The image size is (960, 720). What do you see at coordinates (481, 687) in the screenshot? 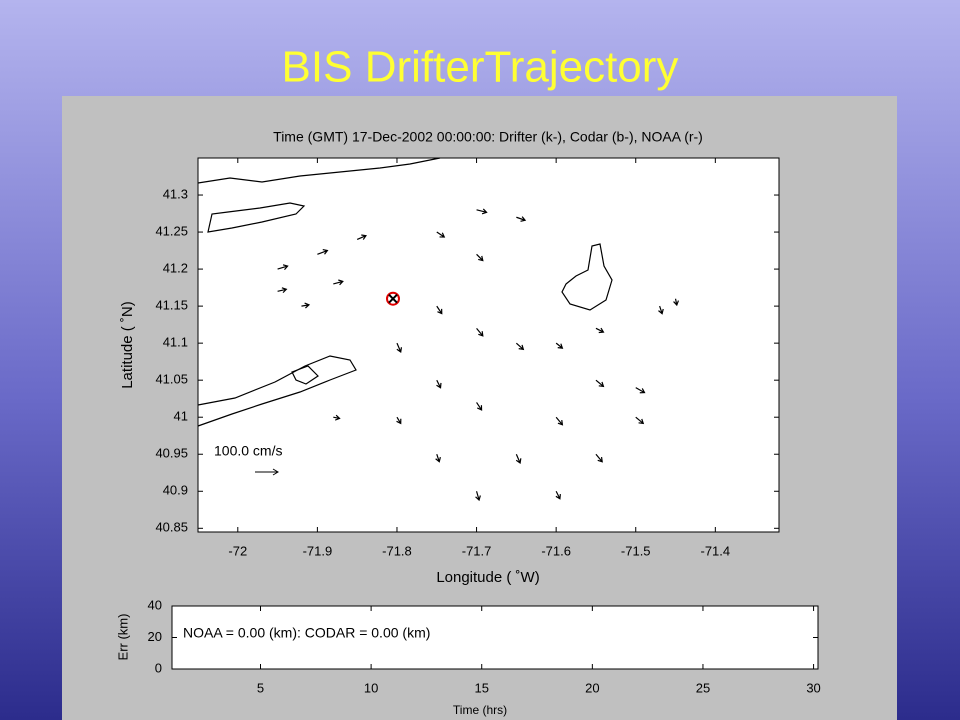
I see `x-tick-label: 15` at bounding box center [481, 687].